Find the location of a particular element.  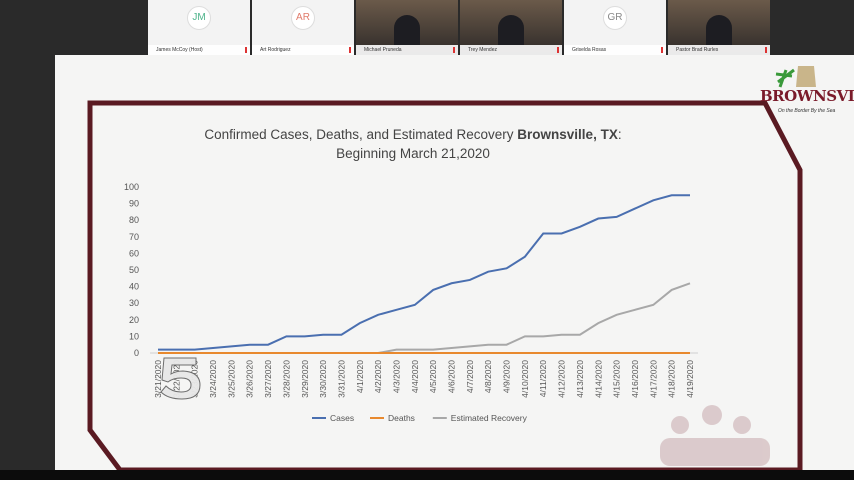

x-tick-label: 4/1/2020 is located at coordinates (360, 376).